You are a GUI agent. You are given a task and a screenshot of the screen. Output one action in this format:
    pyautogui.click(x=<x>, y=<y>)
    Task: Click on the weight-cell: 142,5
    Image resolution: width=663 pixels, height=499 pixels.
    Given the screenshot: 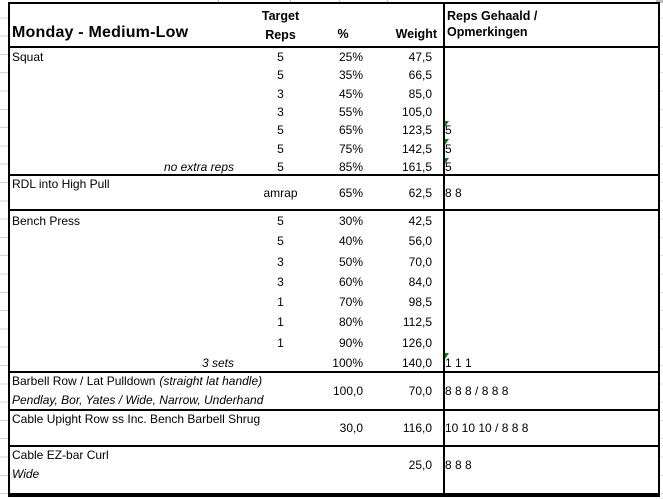 What is the action you would take?
    pyautogui.click(x=402, y=149)
    